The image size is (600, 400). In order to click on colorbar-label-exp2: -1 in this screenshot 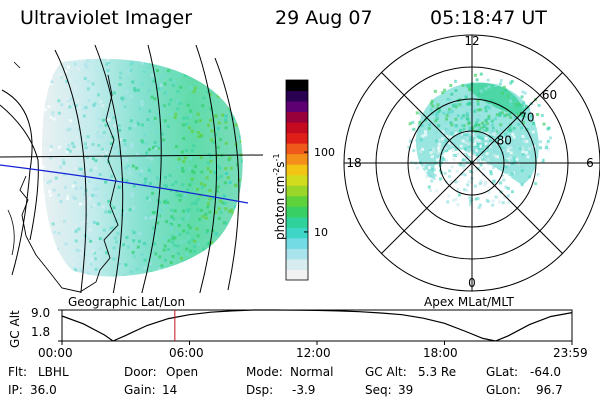, I will do `click(276, 157)`.